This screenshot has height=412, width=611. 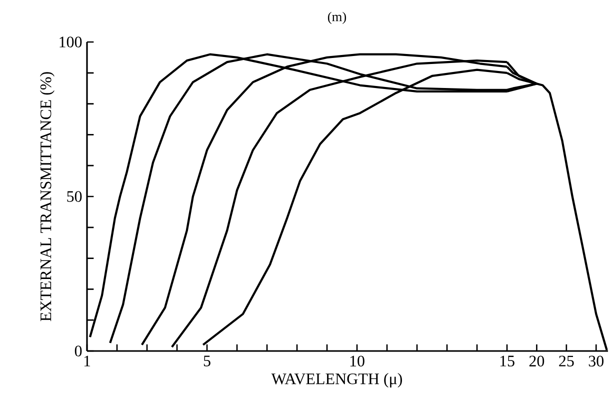 I want to click on x-tick-label: 30, so click(x=596, y=361).